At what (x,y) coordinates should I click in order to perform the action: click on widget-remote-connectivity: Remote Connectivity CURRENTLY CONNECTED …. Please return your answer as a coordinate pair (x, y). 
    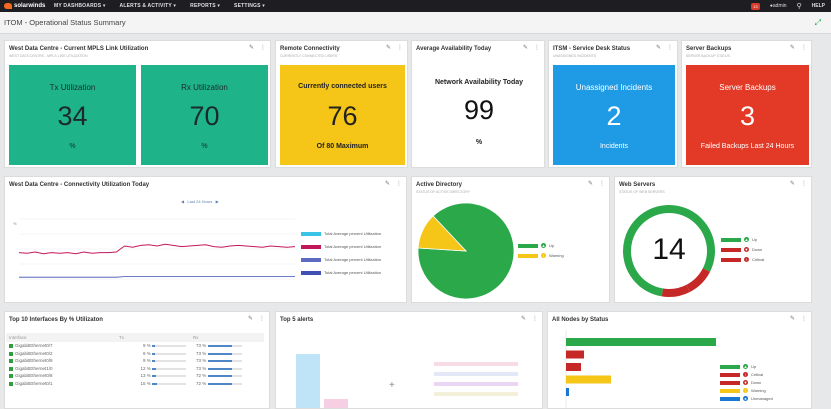
    Looking at the image, I should click on (341, 104).